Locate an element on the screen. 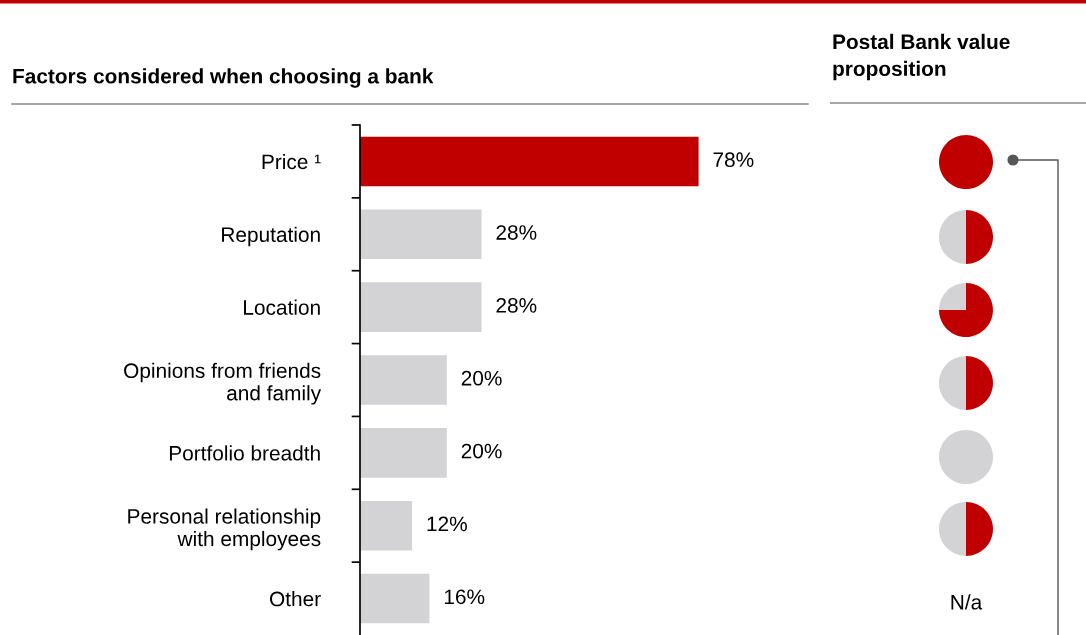 Image resolution: width=1086 pixels, height=635 pixels. y-tick-label: Personal relationship with employees is located at coordinates (224, 529).